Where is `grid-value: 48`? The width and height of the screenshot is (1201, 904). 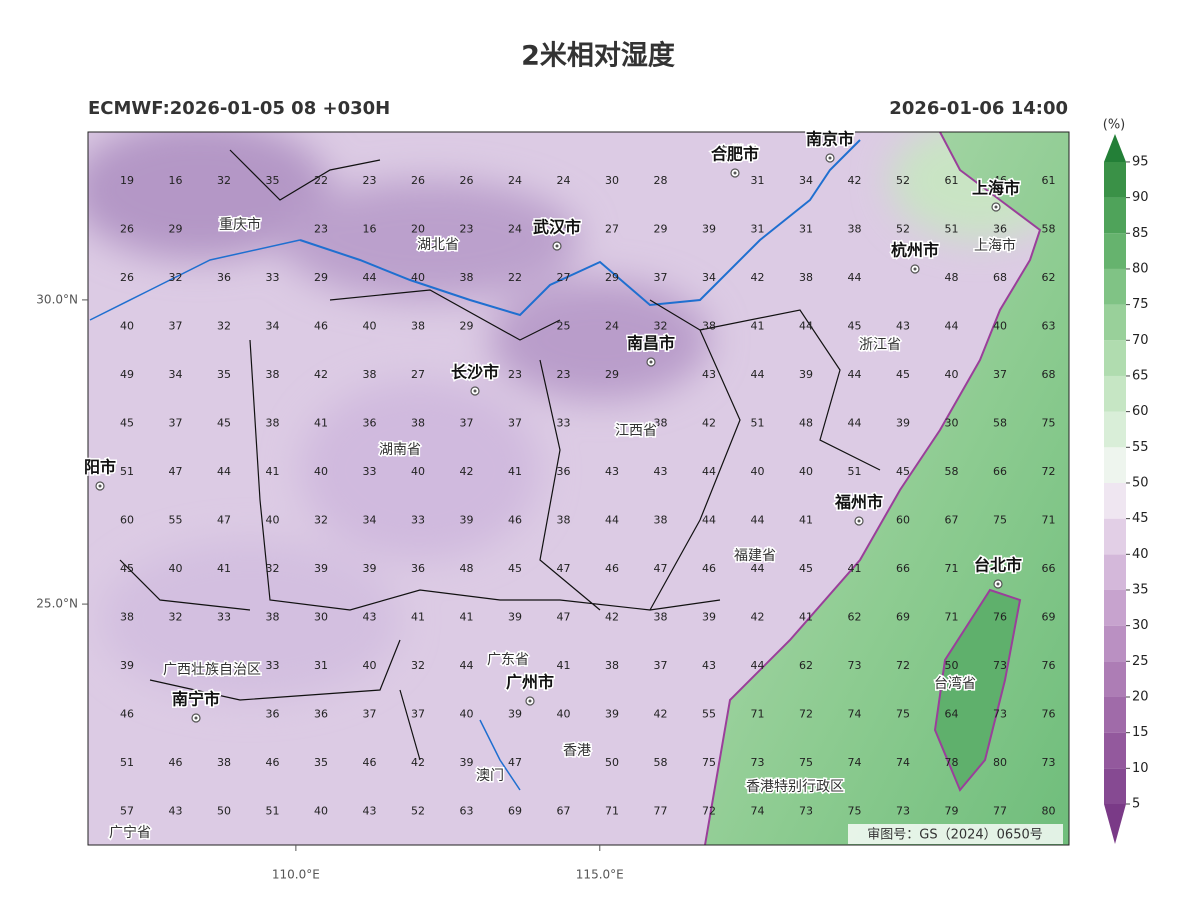
grid-value: 48 is located at coordinates (952, 277).